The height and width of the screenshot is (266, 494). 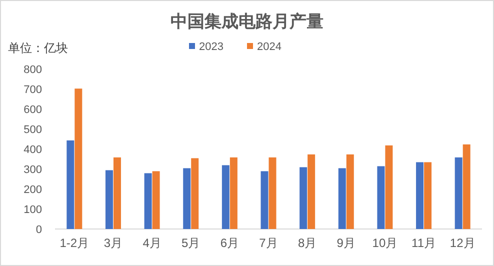 I want to click on x-tick-label: 12月, so click(x=463, y=243).